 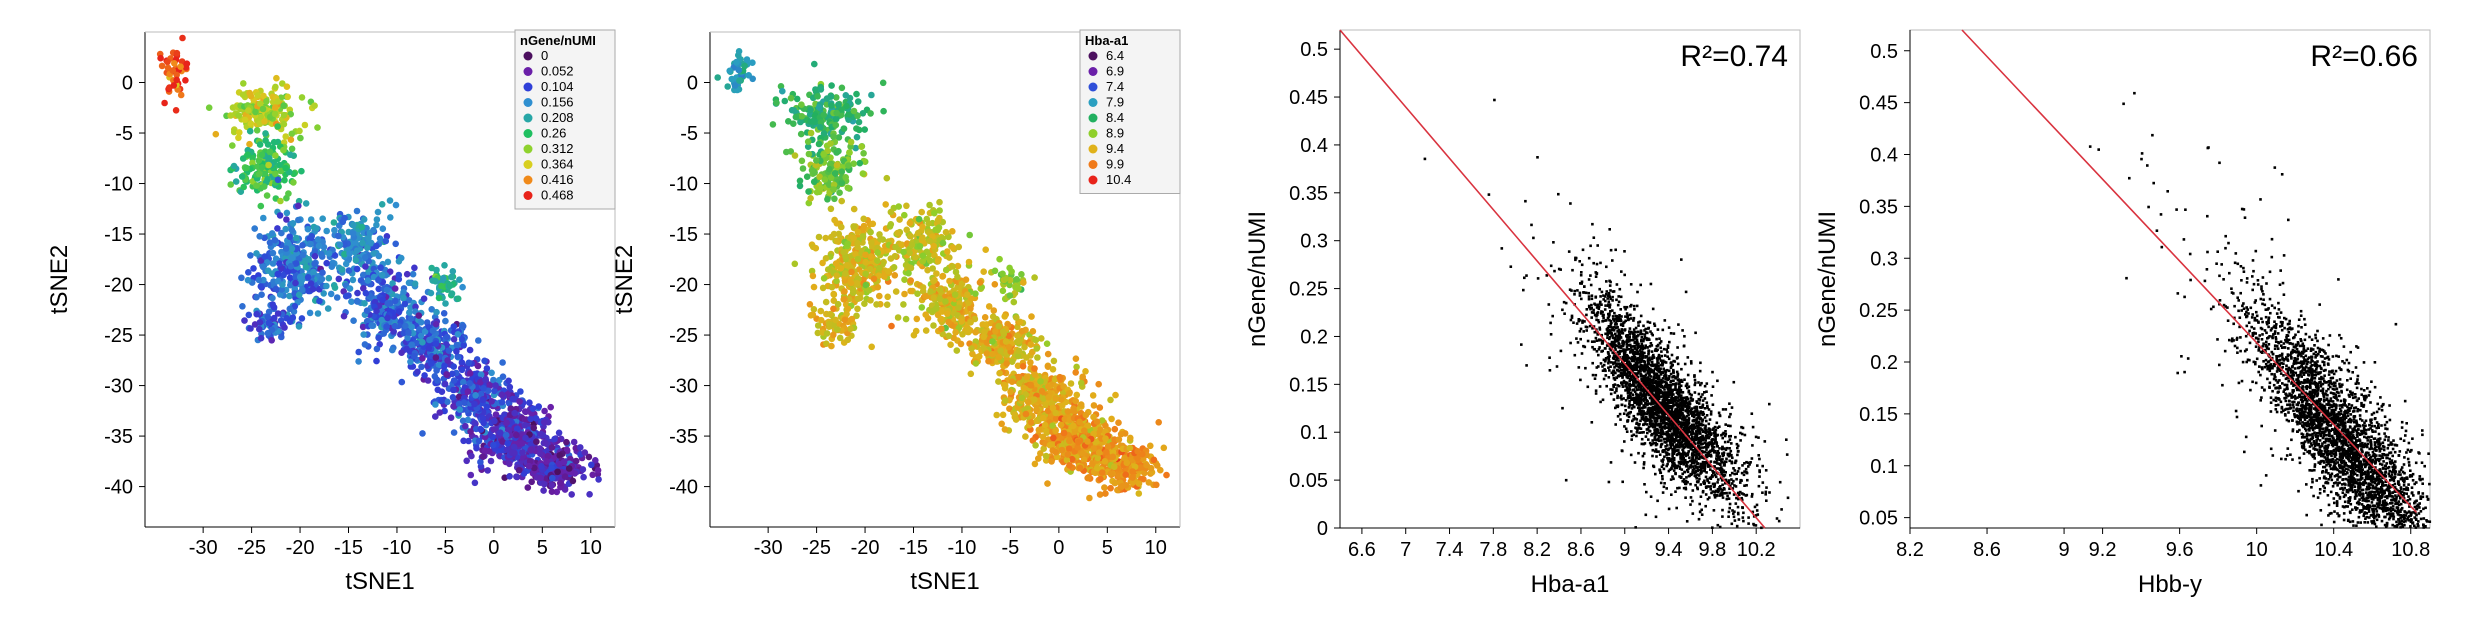 What do you see at coordinates (1308, 194) in the screenshot?
I see `y-tick-label: 0.35` at bounding box center [1308, 194].